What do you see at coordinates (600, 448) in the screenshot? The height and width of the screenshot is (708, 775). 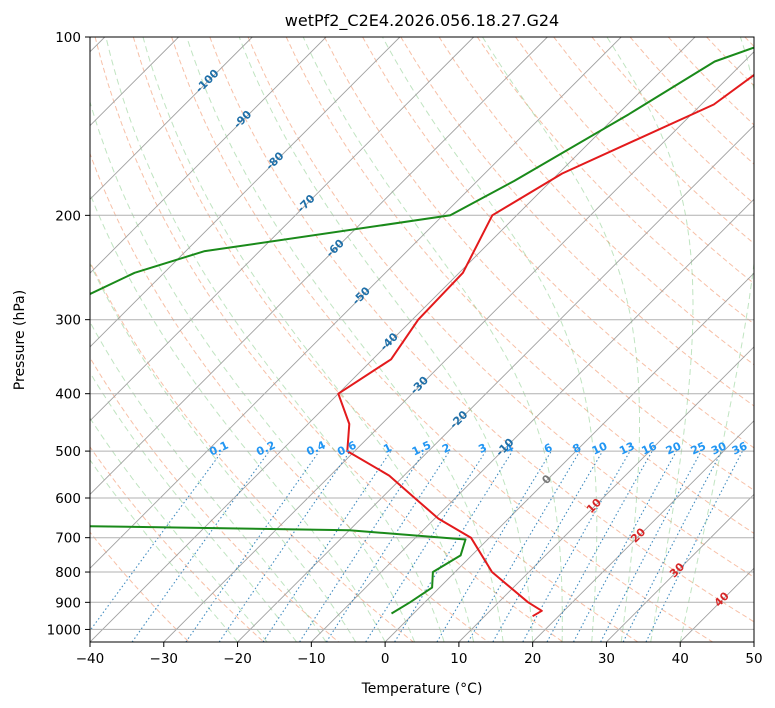 I see `mixing-ratio-label: 10` at bounding box center [600, 448].